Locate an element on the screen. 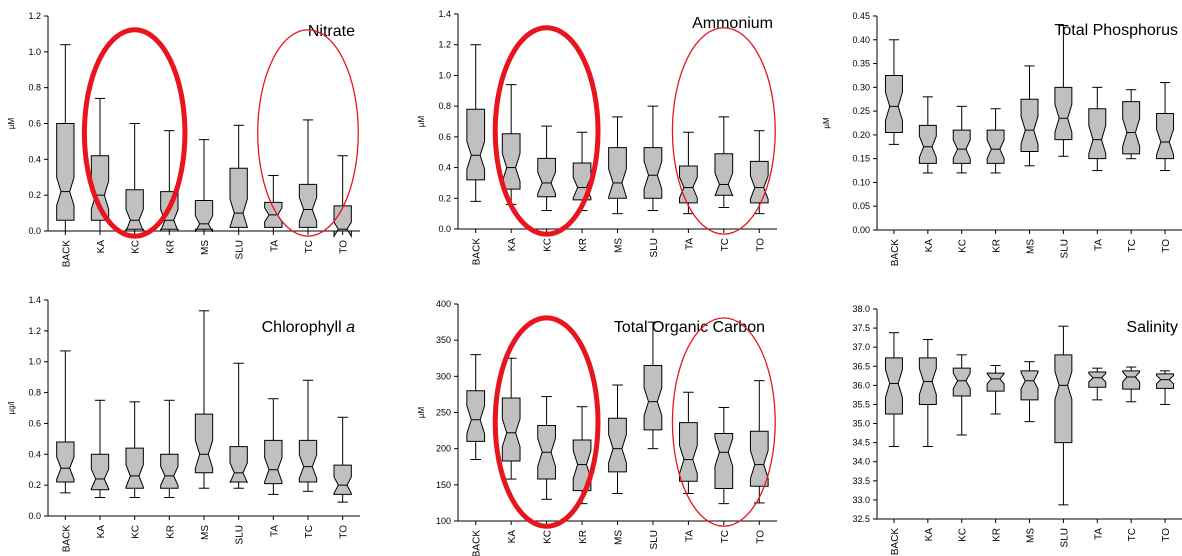 This screenshot has width=1182, height=556. y-tick-label: 37.5 is located at coordinates (861, 328).